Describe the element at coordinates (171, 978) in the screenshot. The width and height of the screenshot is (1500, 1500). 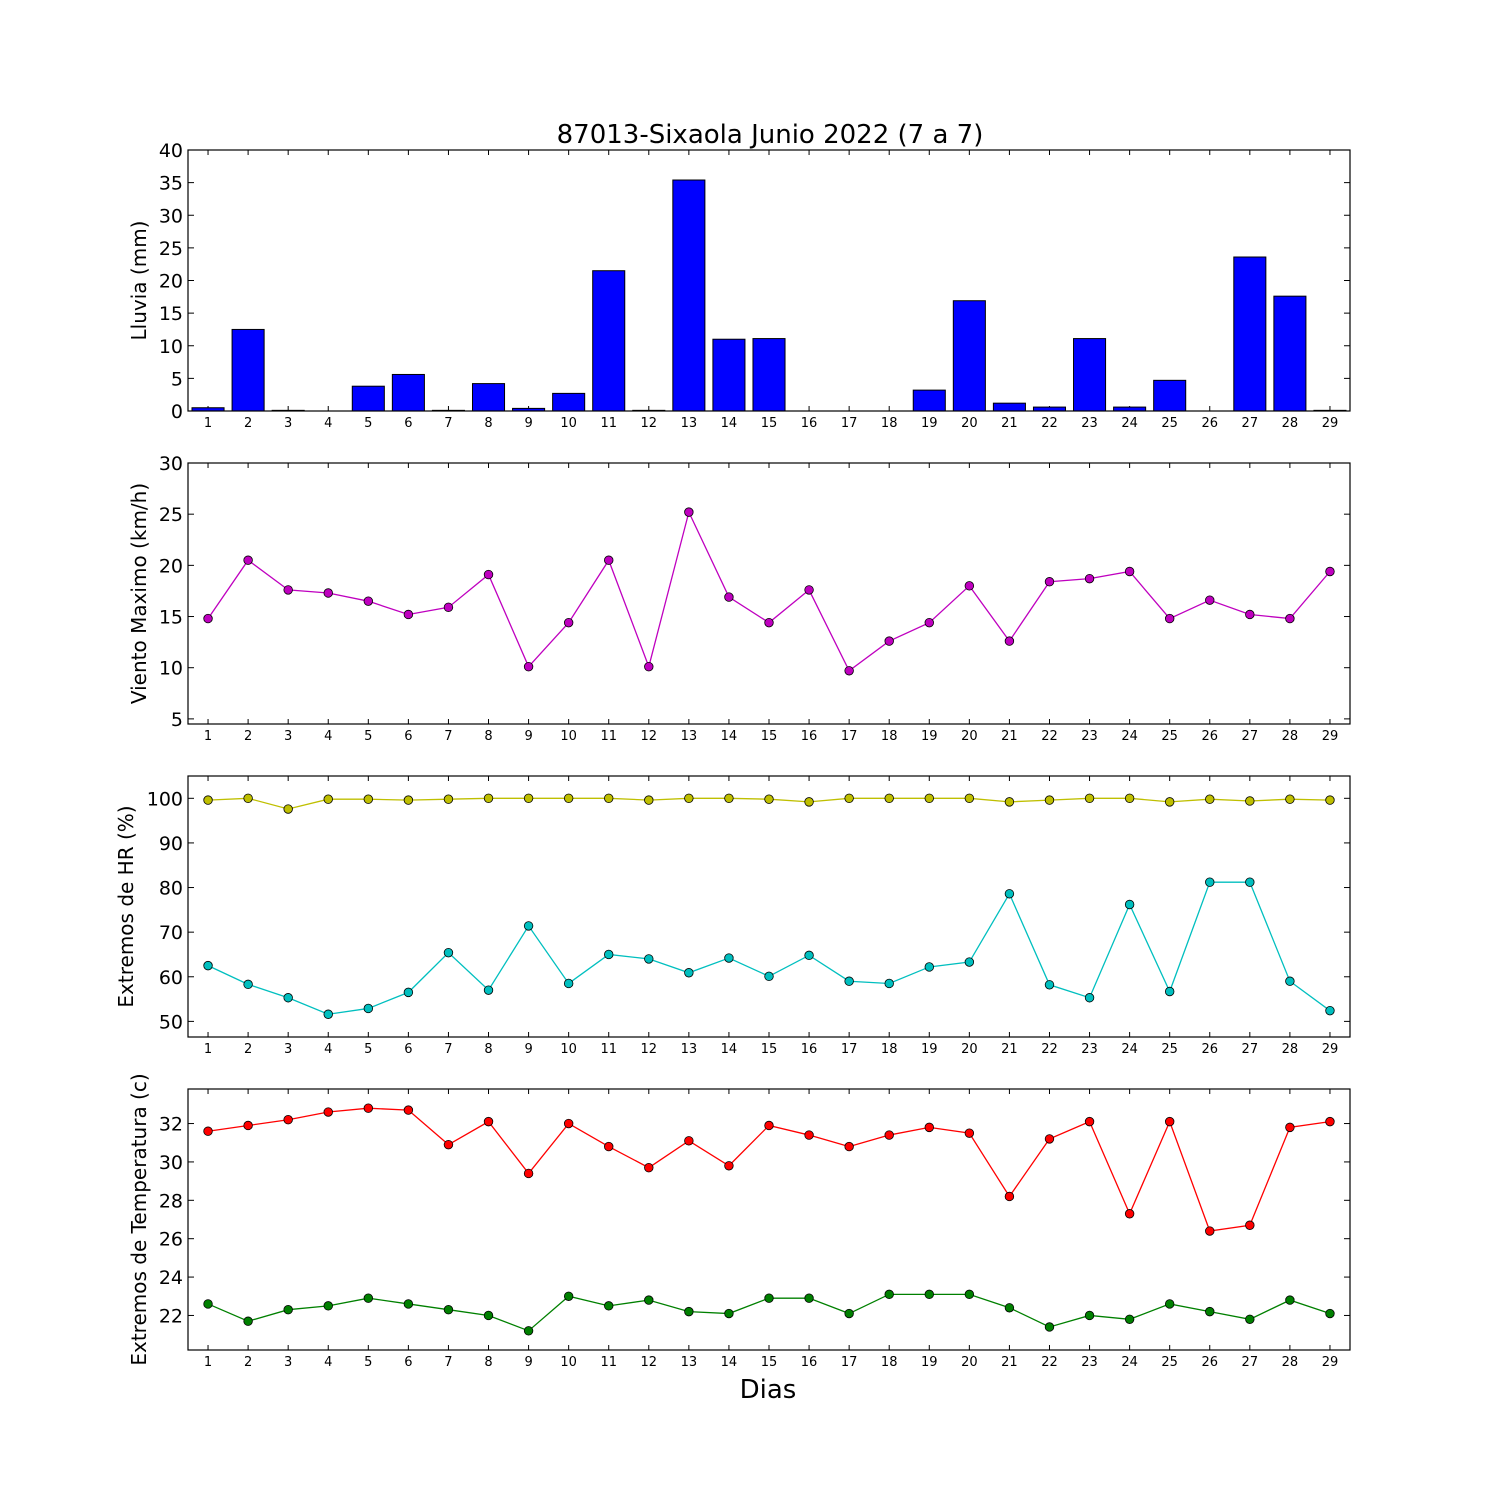
I see `y-tick-label: 60` at that location.